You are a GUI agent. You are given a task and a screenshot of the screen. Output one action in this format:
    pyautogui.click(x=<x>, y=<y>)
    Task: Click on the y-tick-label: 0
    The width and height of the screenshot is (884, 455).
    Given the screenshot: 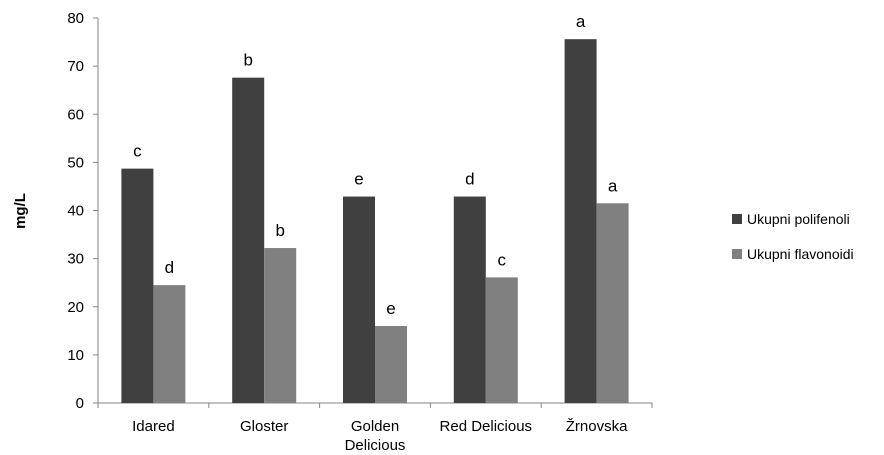 What is the action you would take?
    pyautogui.click(x=80, y=403)
    